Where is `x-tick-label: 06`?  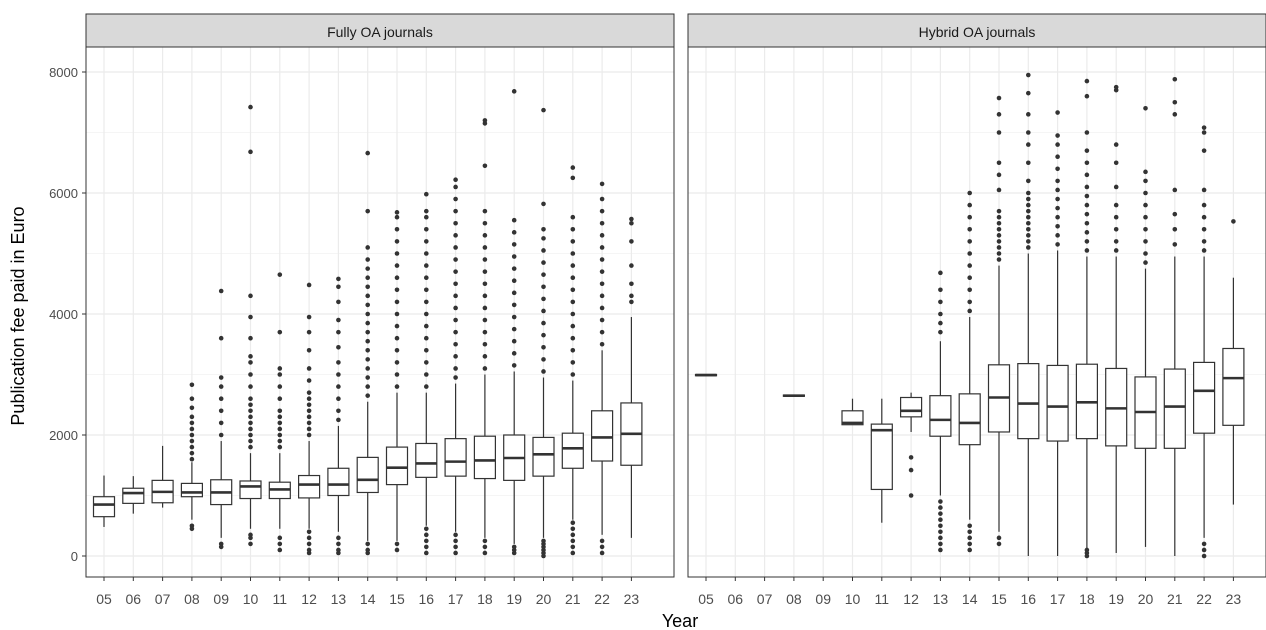
x-tick-label: 06 is located at coordinates (134, 599).